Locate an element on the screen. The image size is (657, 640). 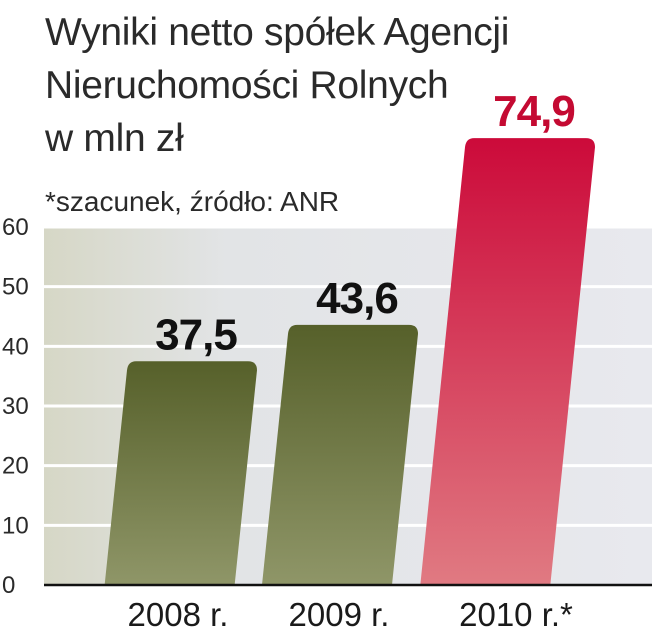
y-tick-label: 10 is located at coordinates (15, 525).